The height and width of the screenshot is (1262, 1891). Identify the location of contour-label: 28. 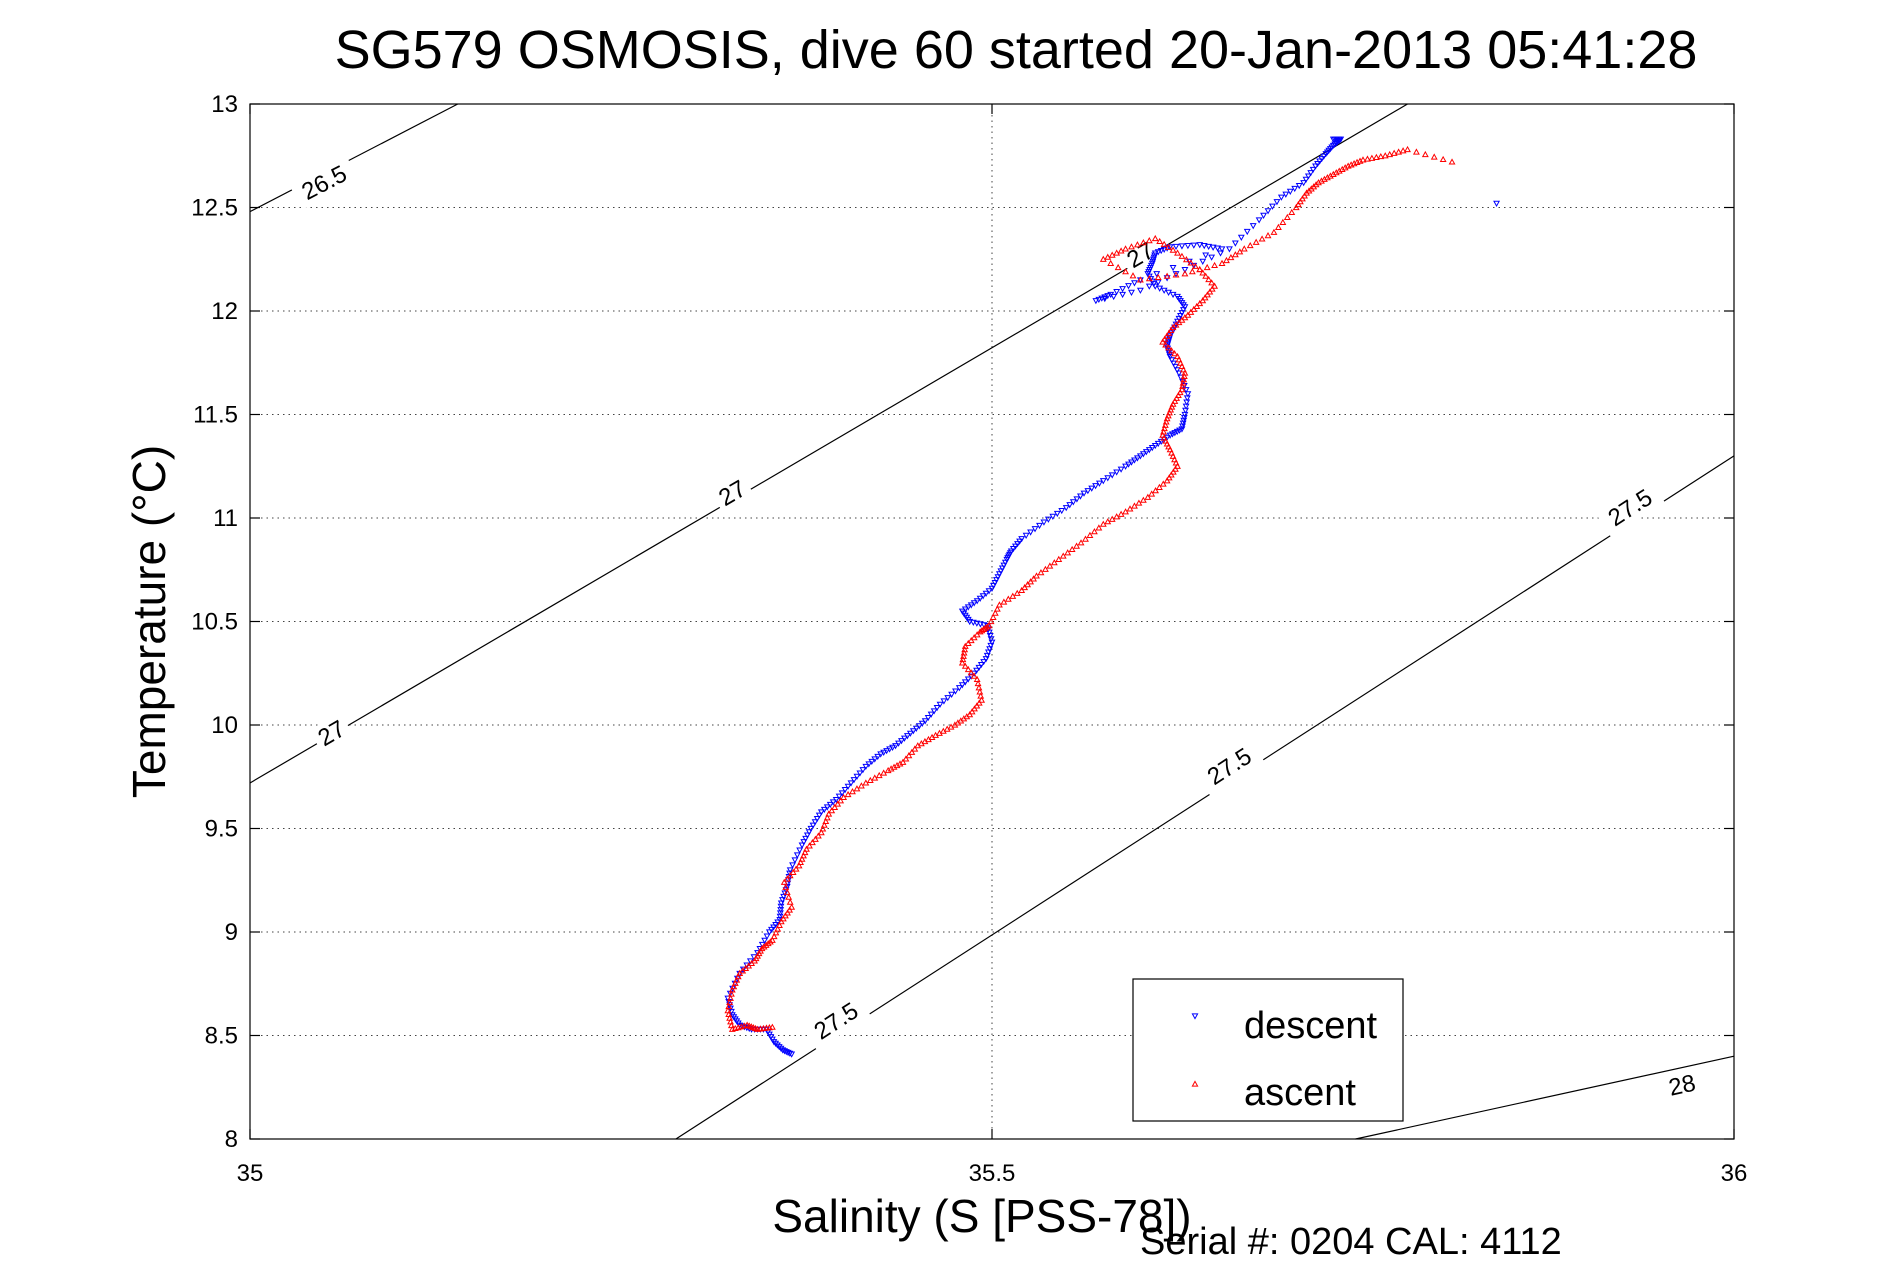
(1682, 1086).